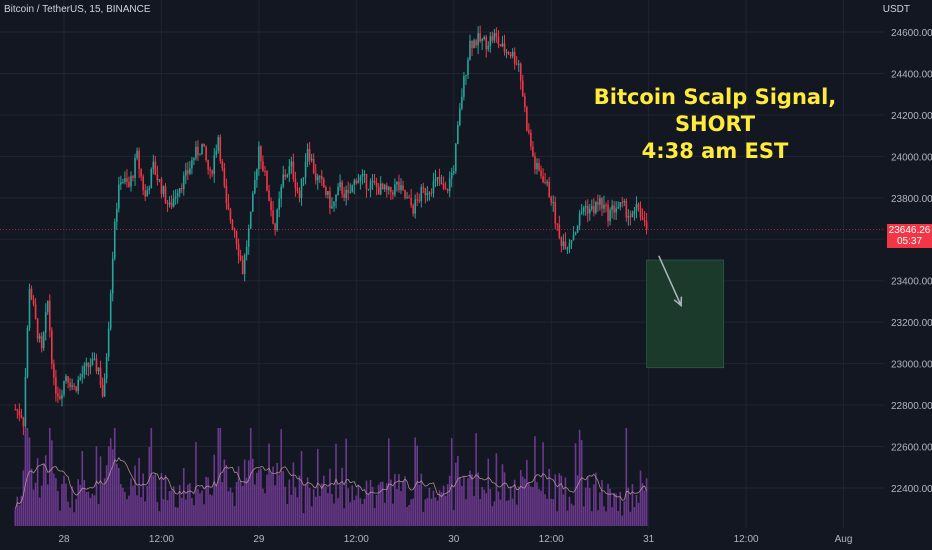 Image resolution: width=932 pixels, height=550 pixels. Describe the element at coordinates (64, 539) in the screenshot. I see `x-tick-label: 28` at that location.